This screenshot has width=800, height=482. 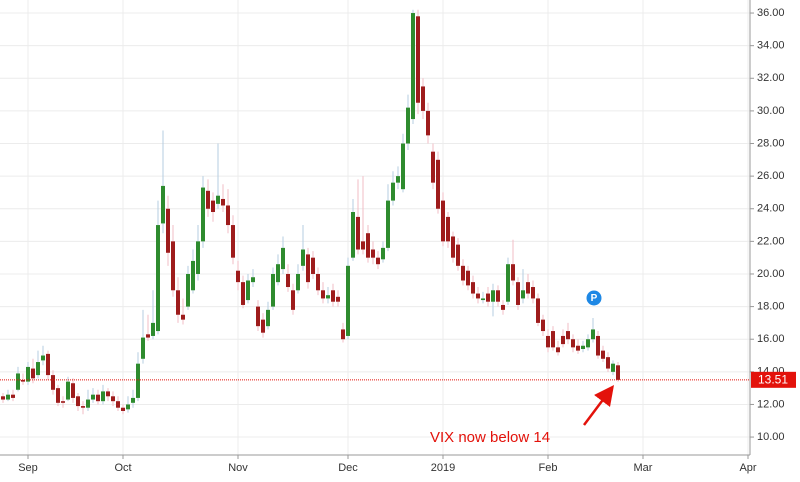 I want to click on event-marker-label: P, so click(x=594, y=298).